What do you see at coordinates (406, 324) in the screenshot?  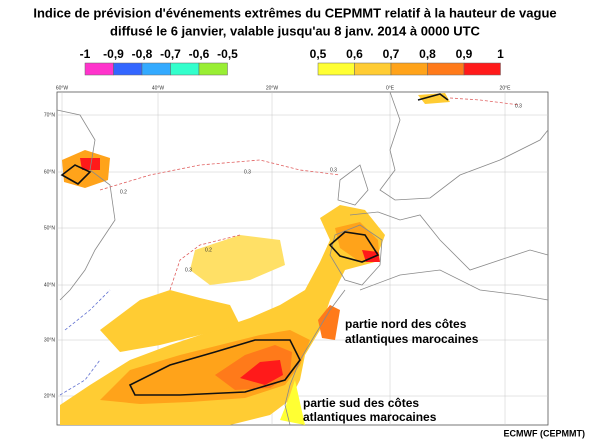 I see `annotation: partie nord des côtes` at bounding box center [406, 324].